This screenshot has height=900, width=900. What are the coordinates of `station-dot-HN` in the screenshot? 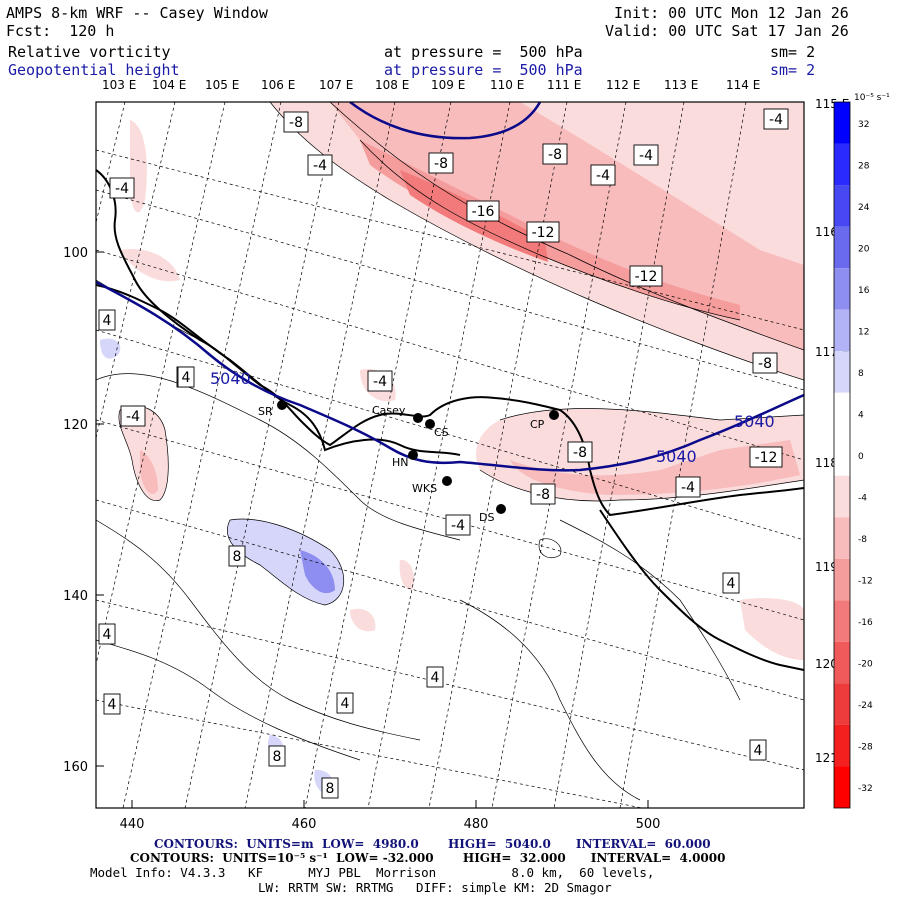 It's located at (413, 455).